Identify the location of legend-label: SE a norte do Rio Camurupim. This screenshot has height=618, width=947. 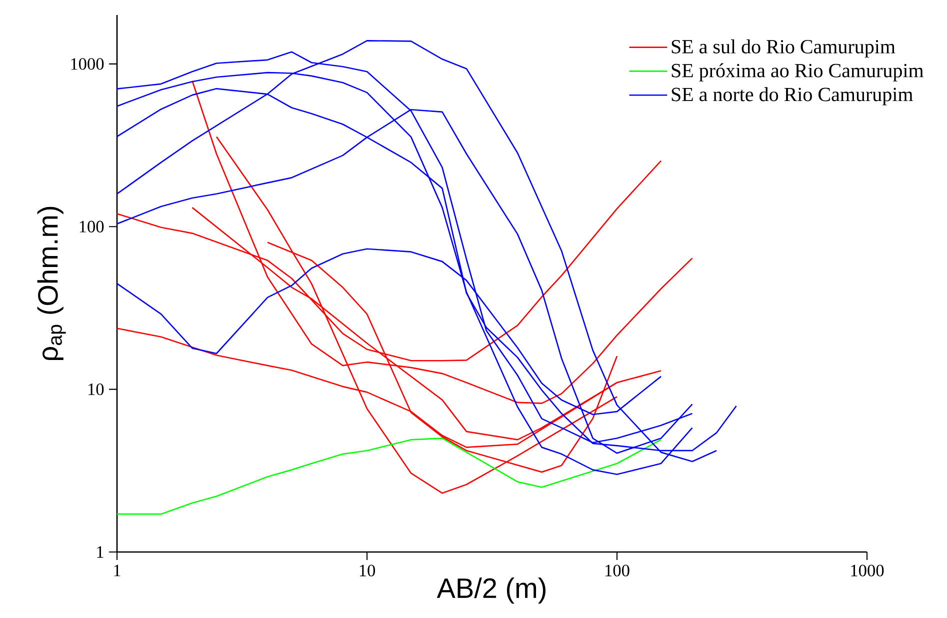
(792, 96).